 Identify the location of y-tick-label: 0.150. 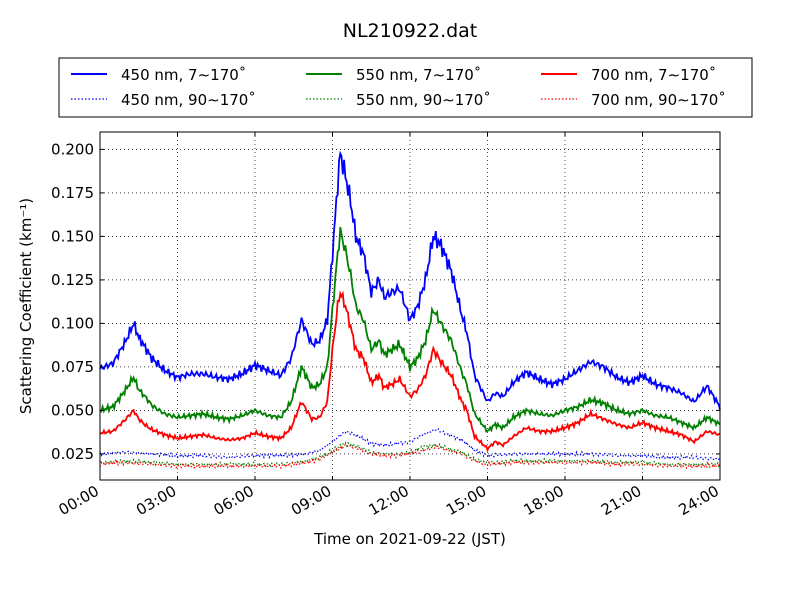
(72, 236).